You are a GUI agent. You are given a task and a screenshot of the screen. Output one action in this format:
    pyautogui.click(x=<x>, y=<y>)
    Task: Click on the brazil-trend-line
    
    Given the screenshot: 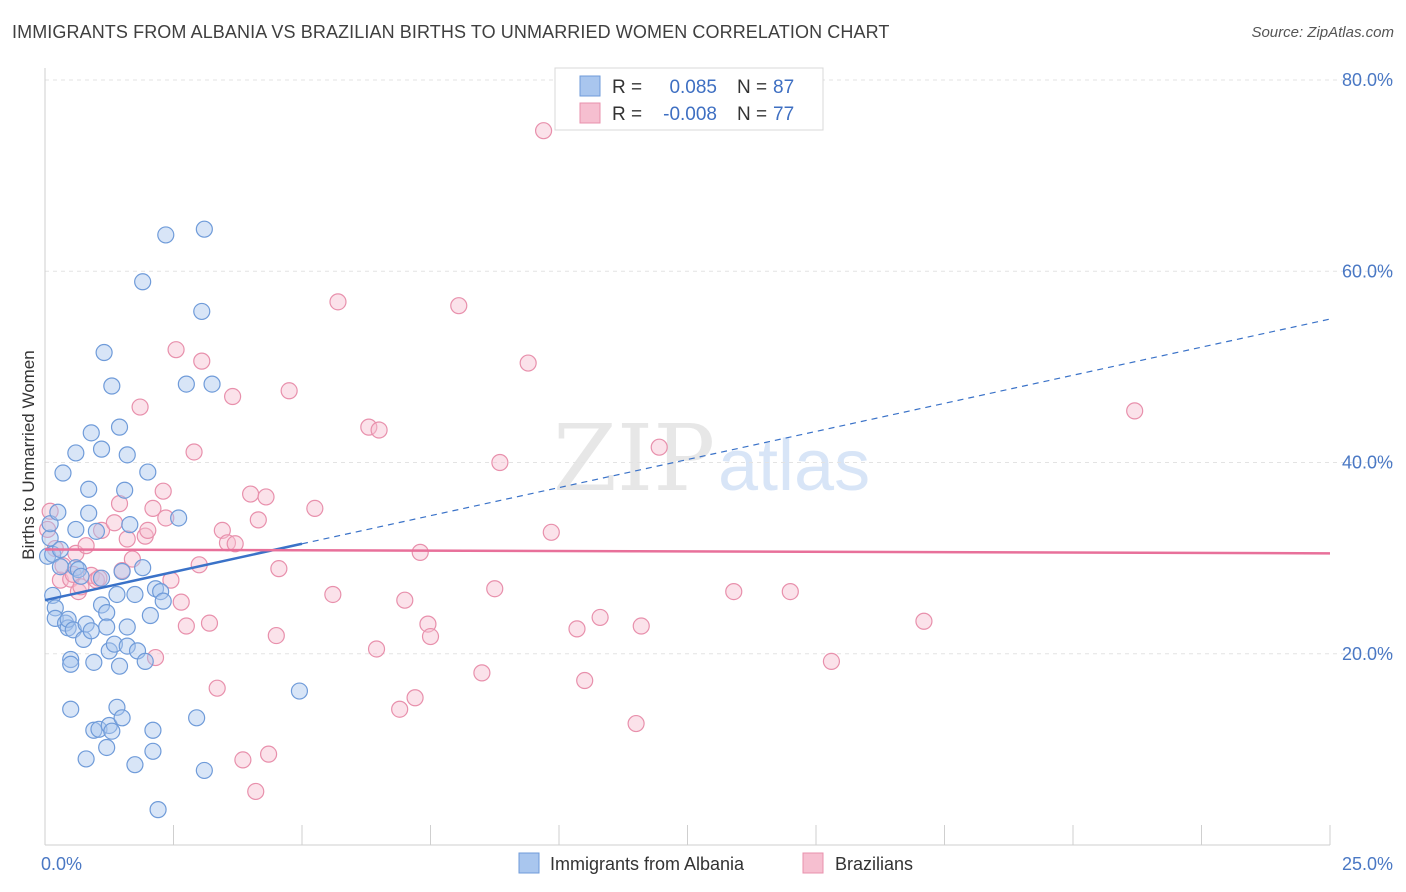 What is the action you would take?
    pyautogui.click(x=687, y=551)
    